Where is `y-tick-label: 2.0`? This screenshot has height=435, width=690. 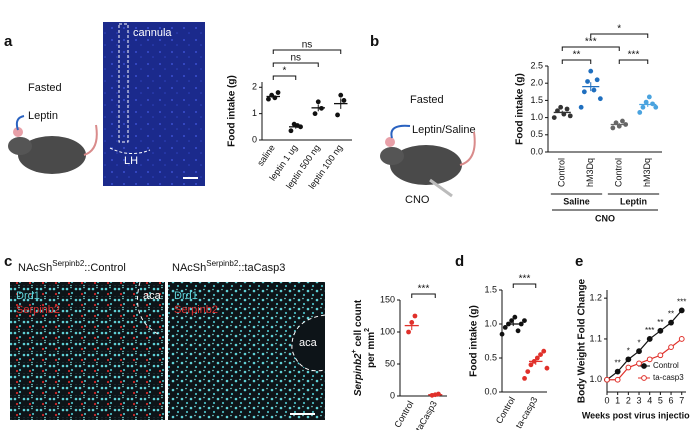
y-tick-label: 2.0 is located at coordinates (536, 83).